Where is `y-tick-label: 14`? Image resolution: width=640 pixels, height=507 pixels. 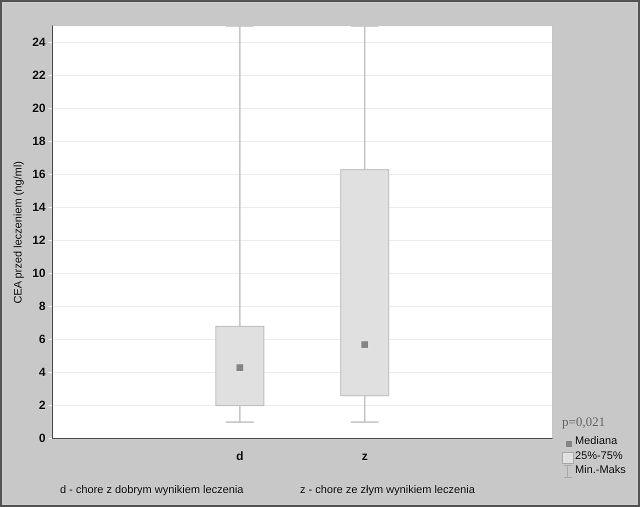
y-tick-label: 14 is located at coordinates (39, 207).